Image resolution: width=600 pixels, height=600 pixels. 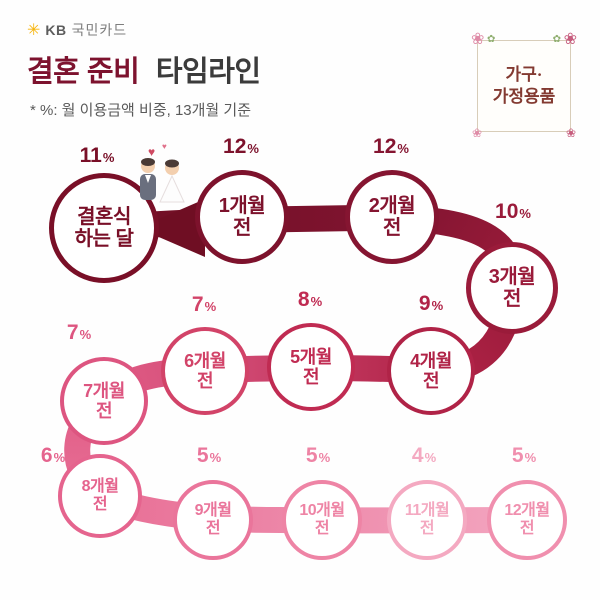 I want to click on groom-suit, so click(x=148, y=187).